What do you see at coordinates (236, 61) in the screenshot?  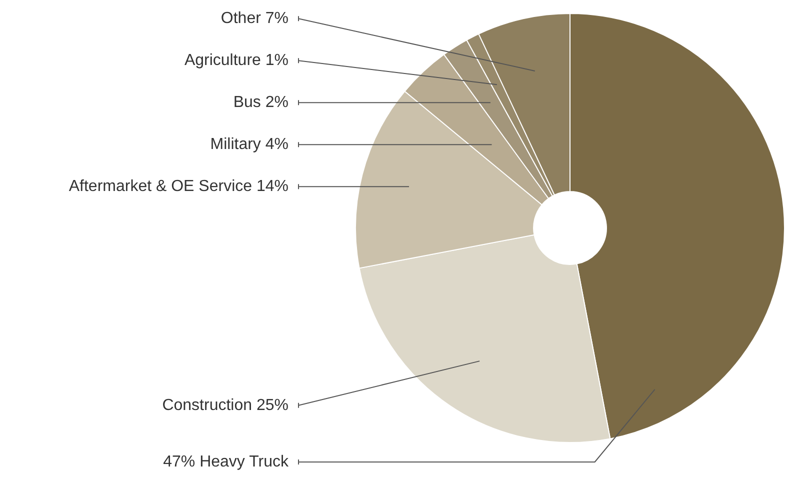 I see `slice-label: Agriculture 1%` at bounding box center [236, 61].